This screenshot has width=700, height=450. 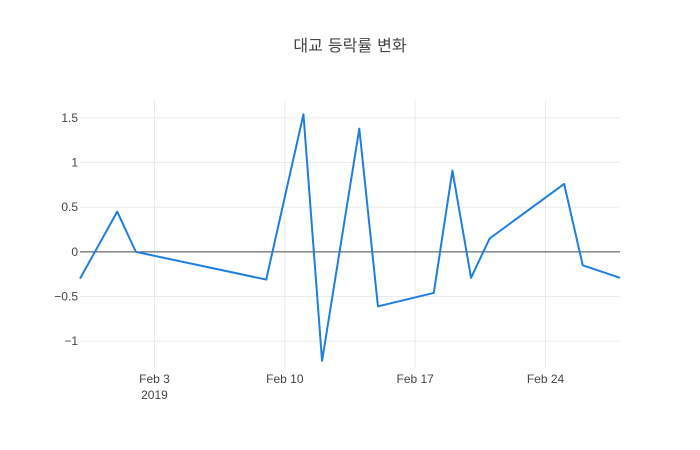 I want to click on y-tick-label: −1, so click(x=71, y=341).